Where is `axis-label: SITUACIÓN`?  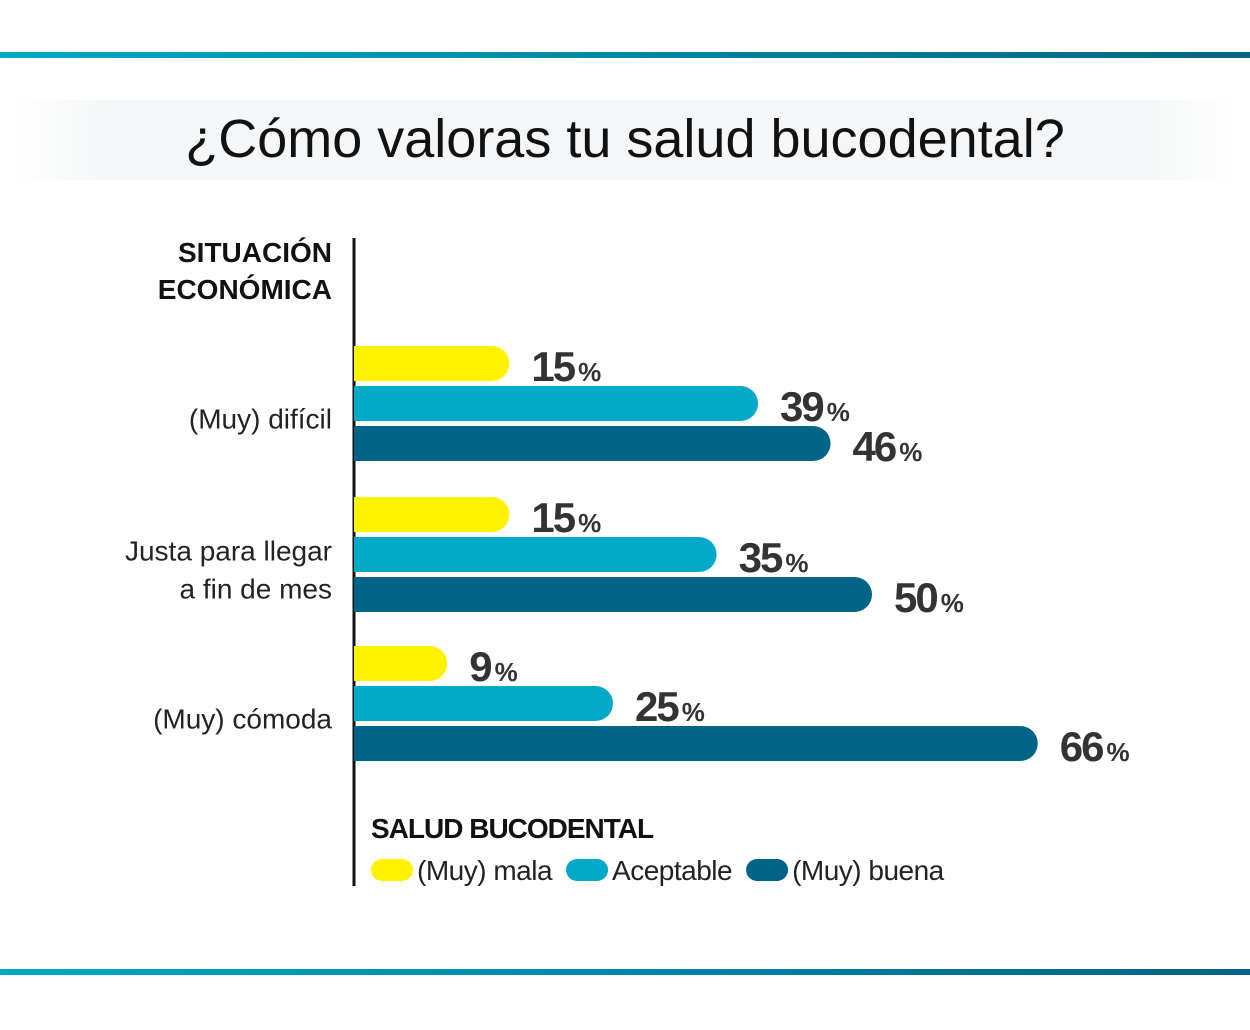 axis-label: SITUACIÓN is located at coordinates (255, 252).